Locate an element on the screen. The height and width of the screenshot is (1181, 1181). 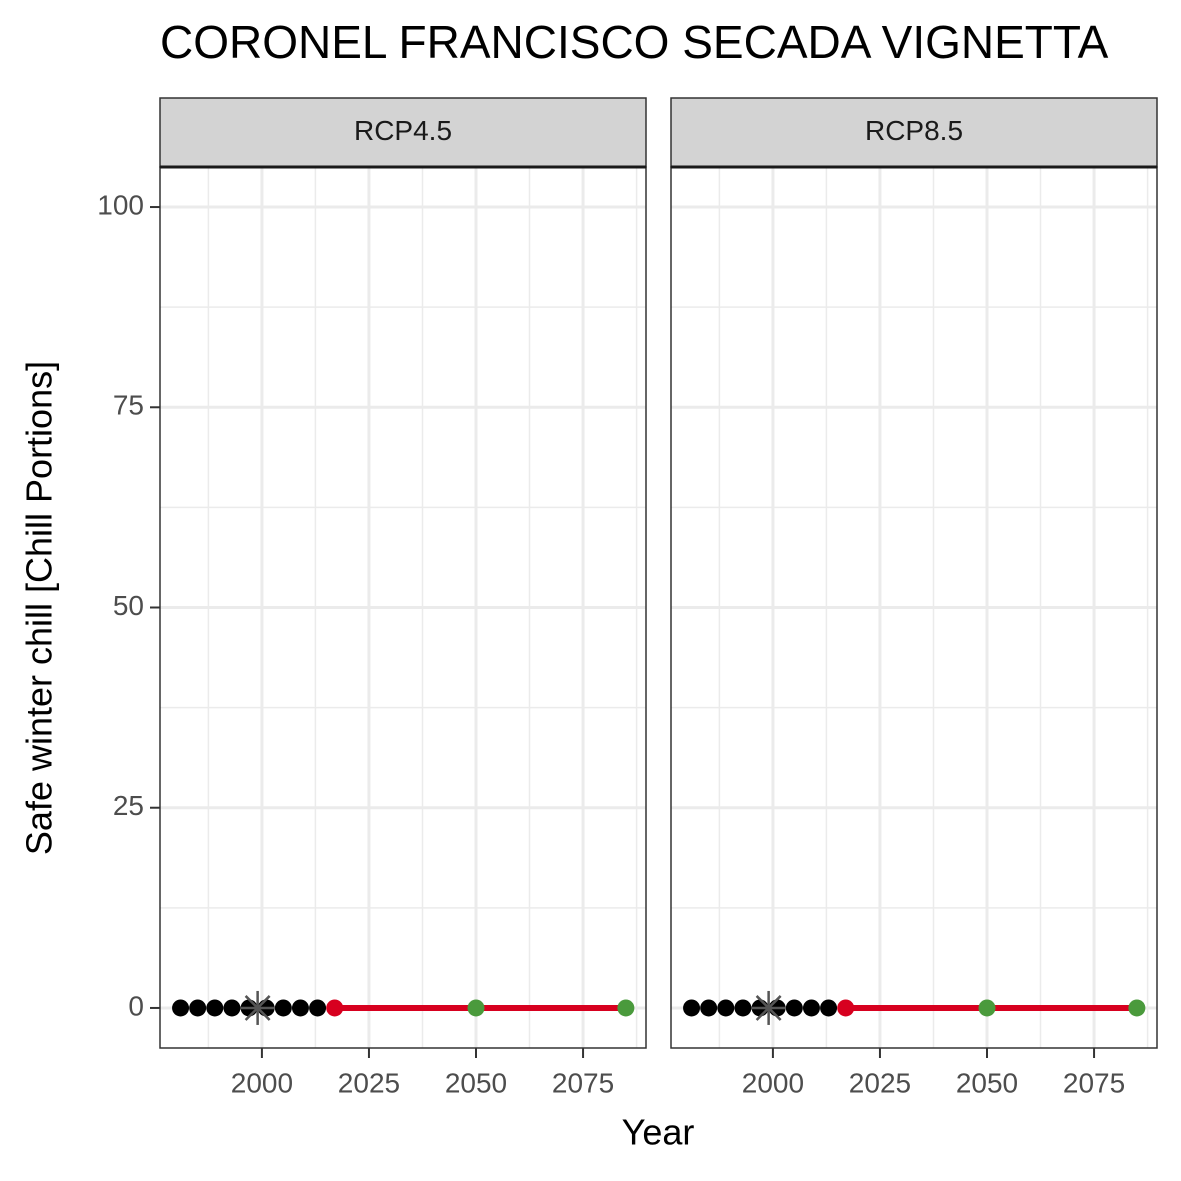
y-tick-label: 25 is located at coordinates (128, 805).